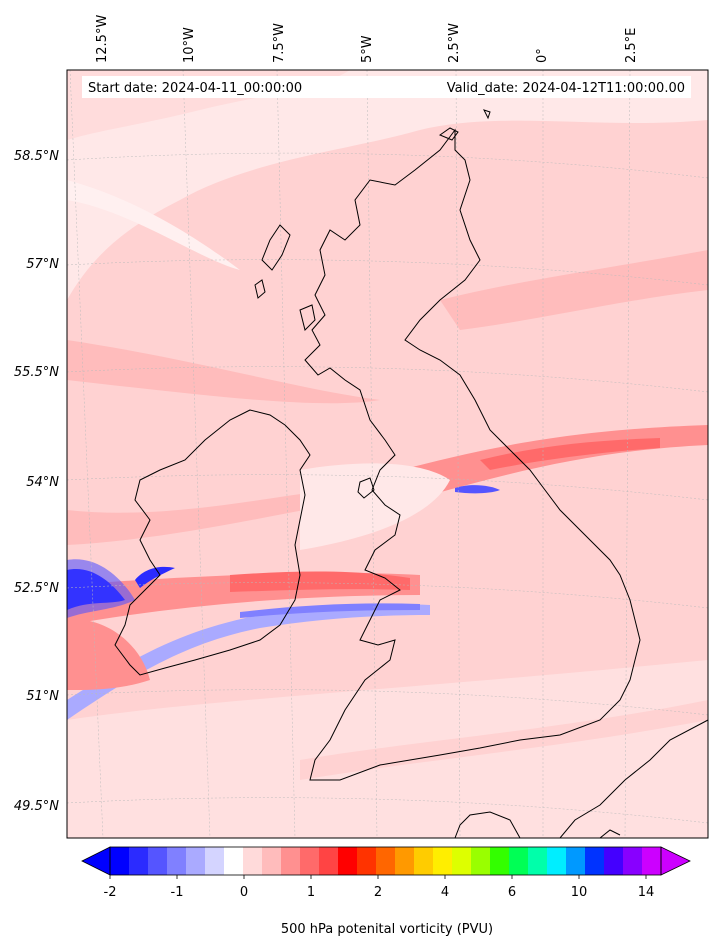 The width and height of the screenshot is (716, 949). What do you see at coordinates (189, 45) in the screenshot?
I see `lon-label-2: 10°W` at bounding box center [189, 45].